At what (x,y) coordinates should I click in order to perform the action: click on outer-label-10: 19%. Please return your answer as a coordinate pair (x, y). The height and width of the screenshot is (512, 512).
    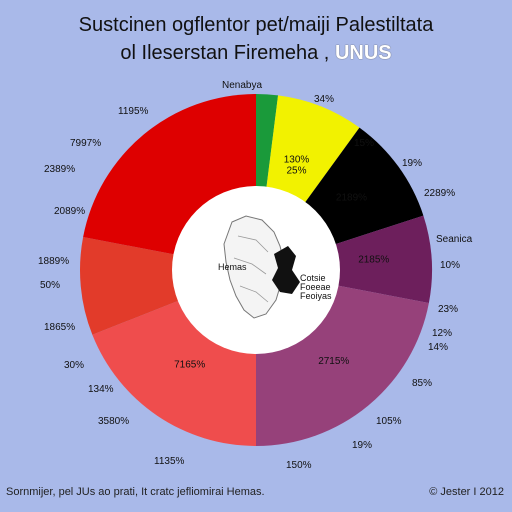
    Looking at the image, I should click on (362, 445).